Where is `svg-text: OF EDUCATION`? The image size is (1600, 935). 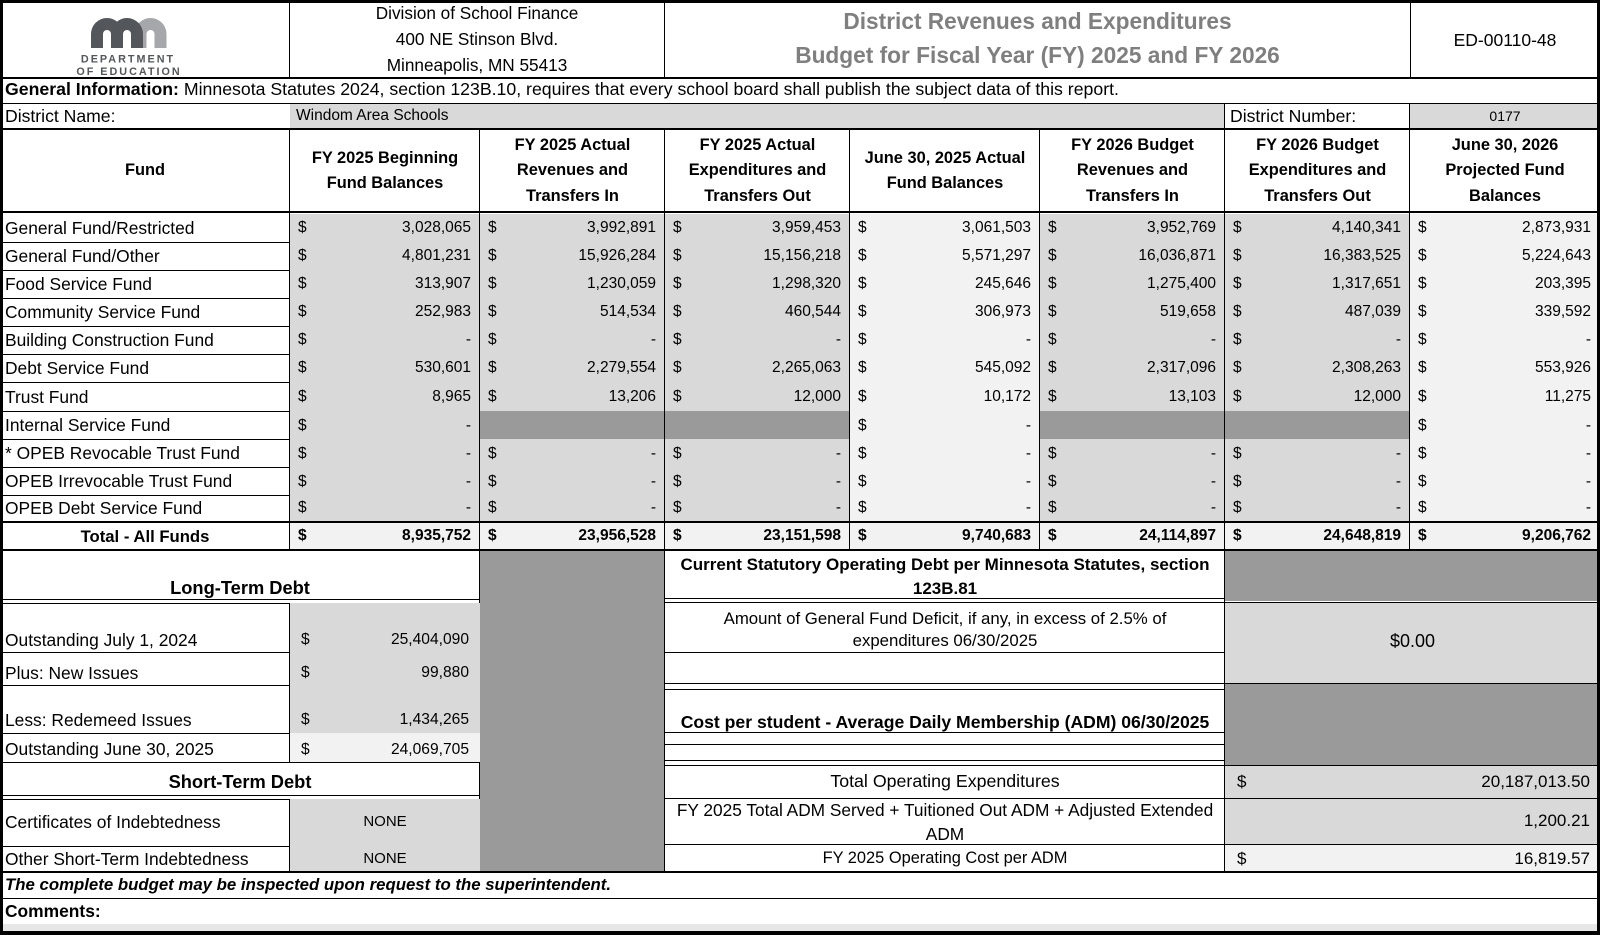 svg-text: OF EDUCATION is located at coordinates (128, 71).